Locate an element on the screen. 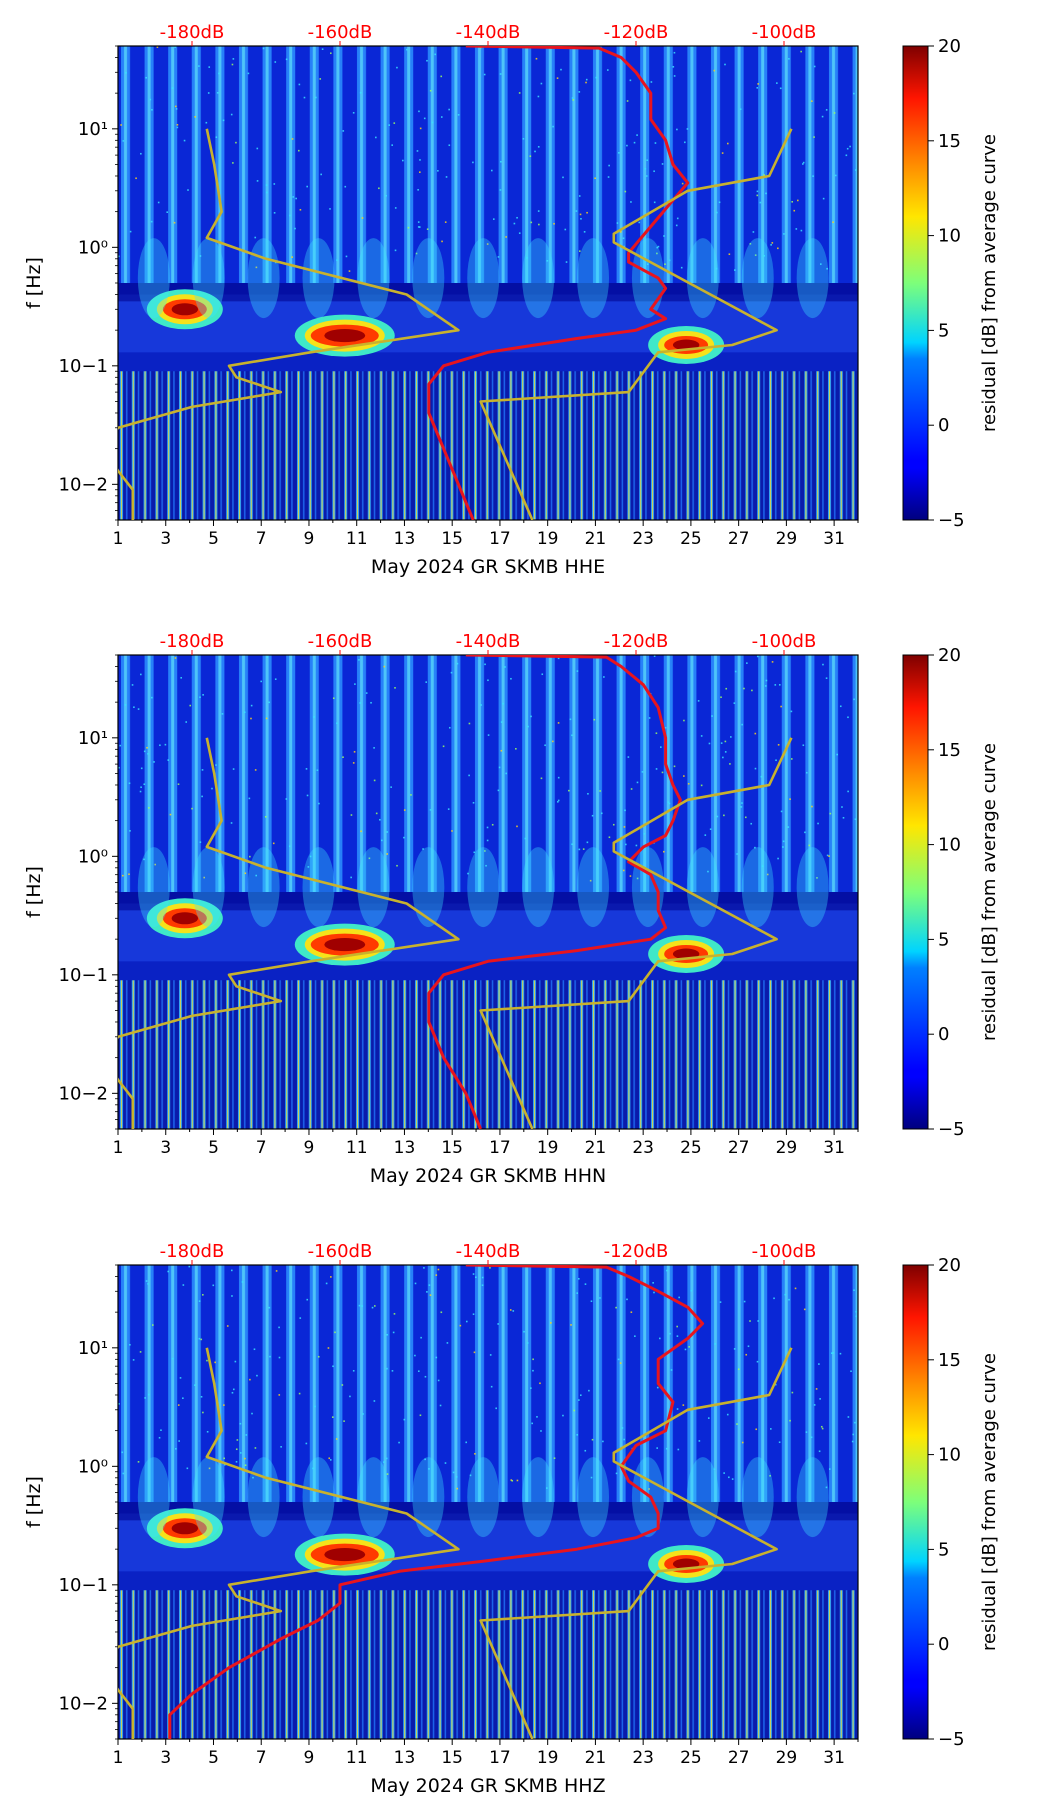 The image size is (1052, 1806). x-tick-label: 23 is located at coordinates (643, 1758).